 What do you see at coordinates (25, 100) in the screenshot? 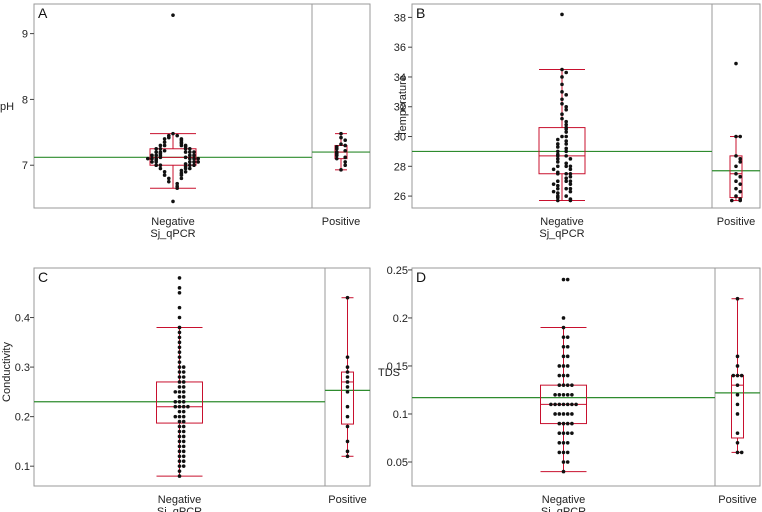
I see `y-tick-label: 8` at bounding box center [25, 100].